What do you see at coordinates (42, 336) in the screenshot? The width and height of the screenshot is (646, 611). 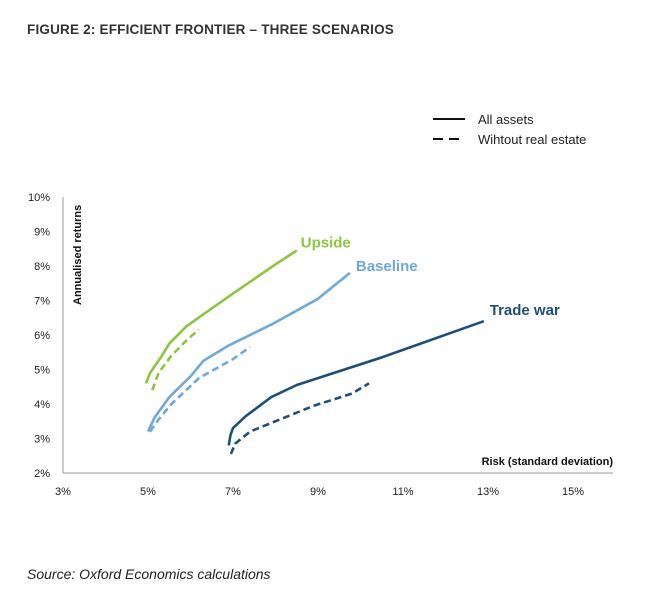 I see `y-tick-label: 6%` at bounding box center [42, 336].